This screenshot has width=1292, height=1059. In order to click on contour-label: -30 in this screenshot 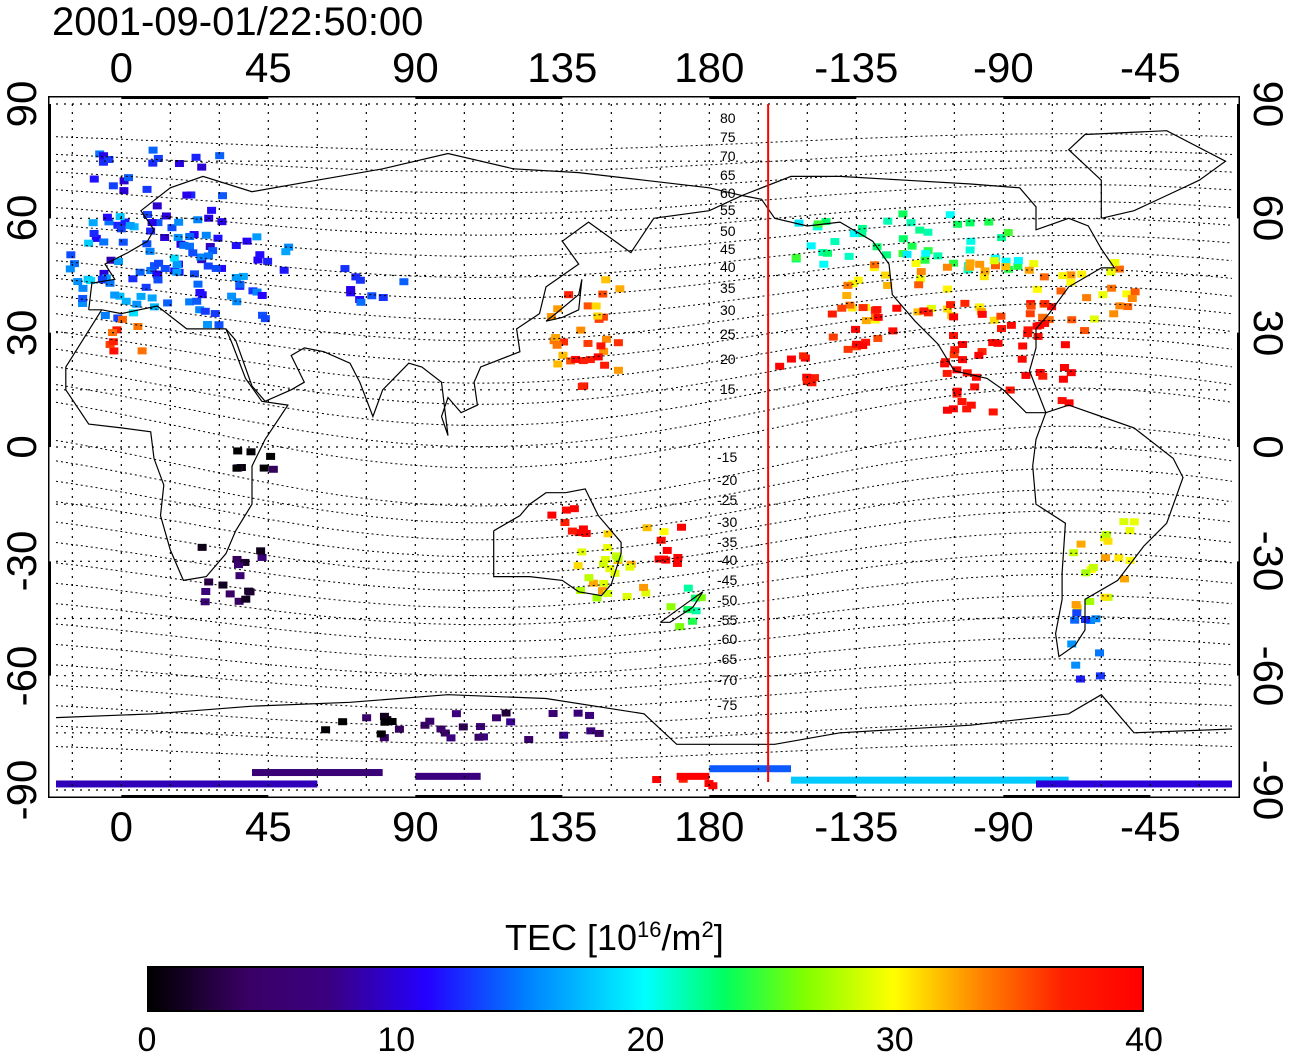, I will do `click(727, 522)`.